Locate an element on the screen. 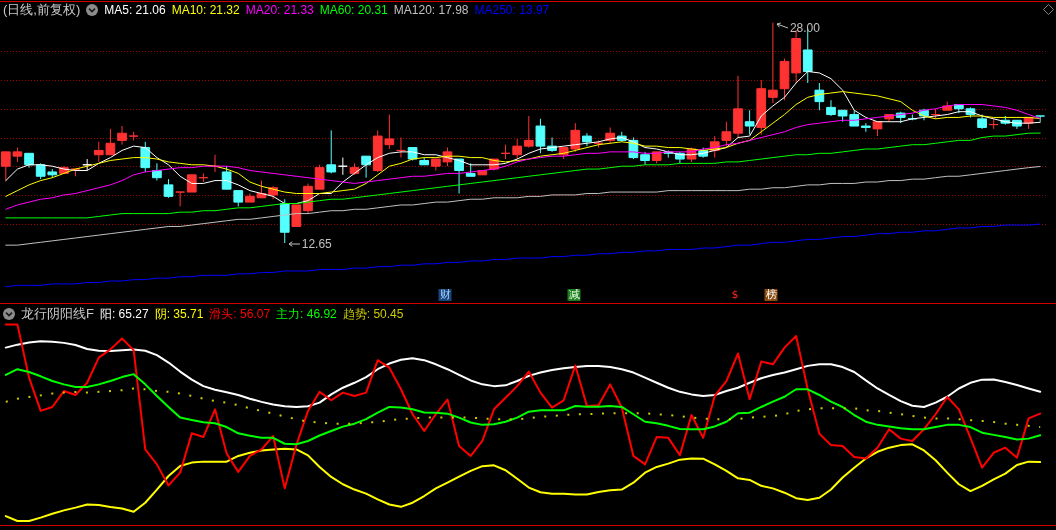 The height and width of the screenshot is (530, 1056). chart-title: (日线,前复权) is located at coordinates (42, 9).